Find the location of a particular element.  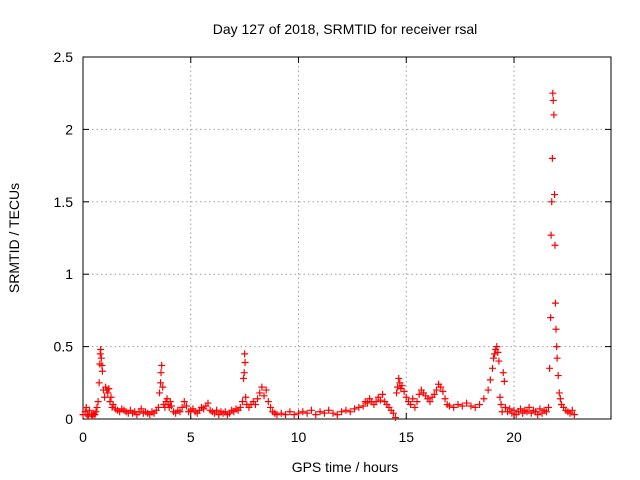

y-tick-label: 0.5 is located at coordinates (64, 347).